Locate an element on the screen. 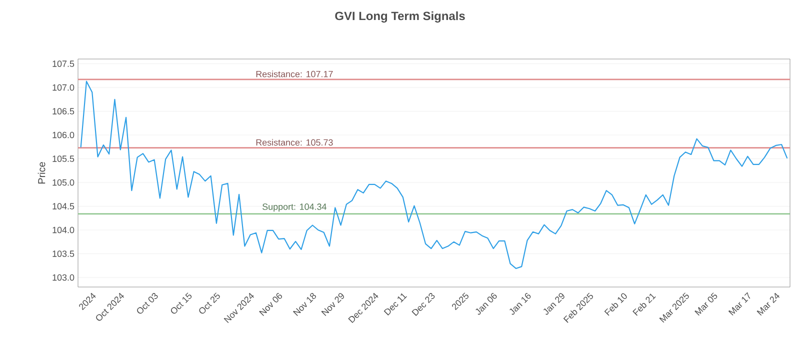 The height and width of the screenshot is (350, 800). x-tick-label: Oct 25 is located at coordinates (209, 303).